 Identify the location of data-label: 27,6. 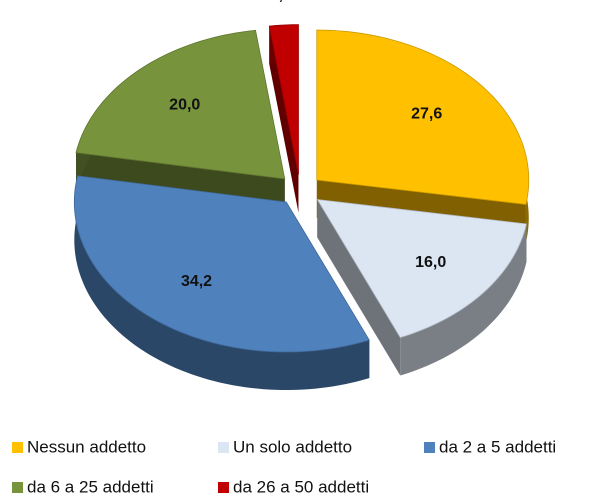
(426, 113).